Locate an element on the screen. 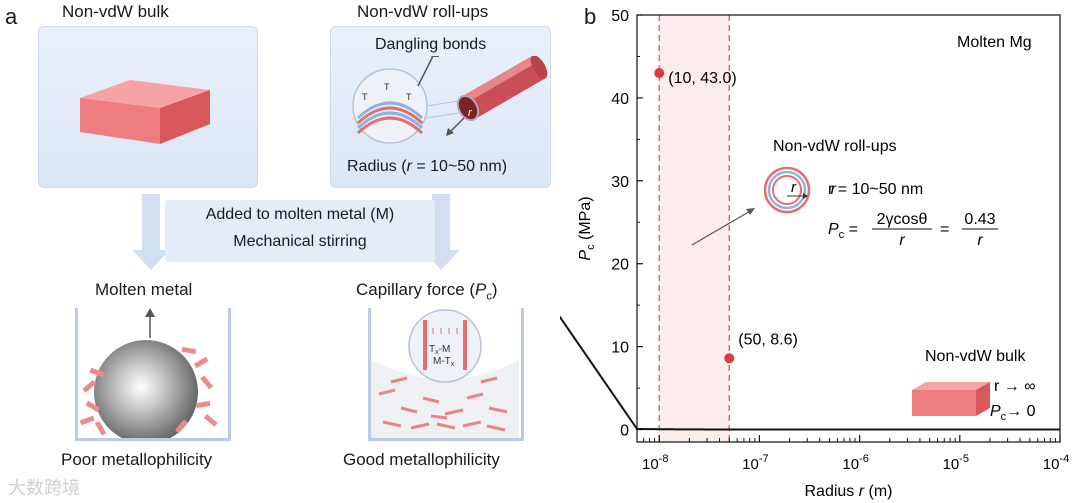  inset-line-2: M-Tx is located at coordinates (444, 362).